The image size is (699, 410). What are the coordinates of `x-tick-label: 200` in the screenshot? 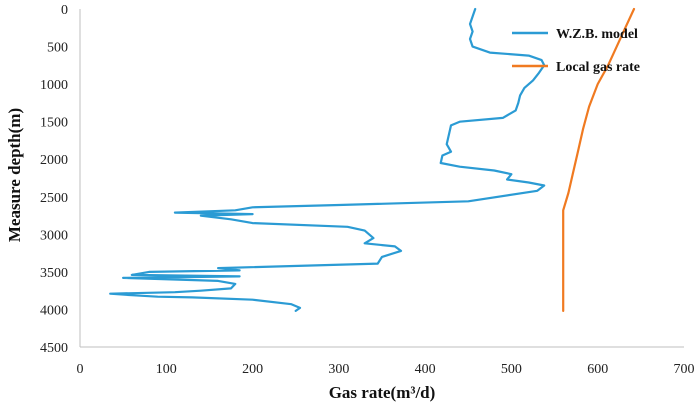 It's located at (252, 369).